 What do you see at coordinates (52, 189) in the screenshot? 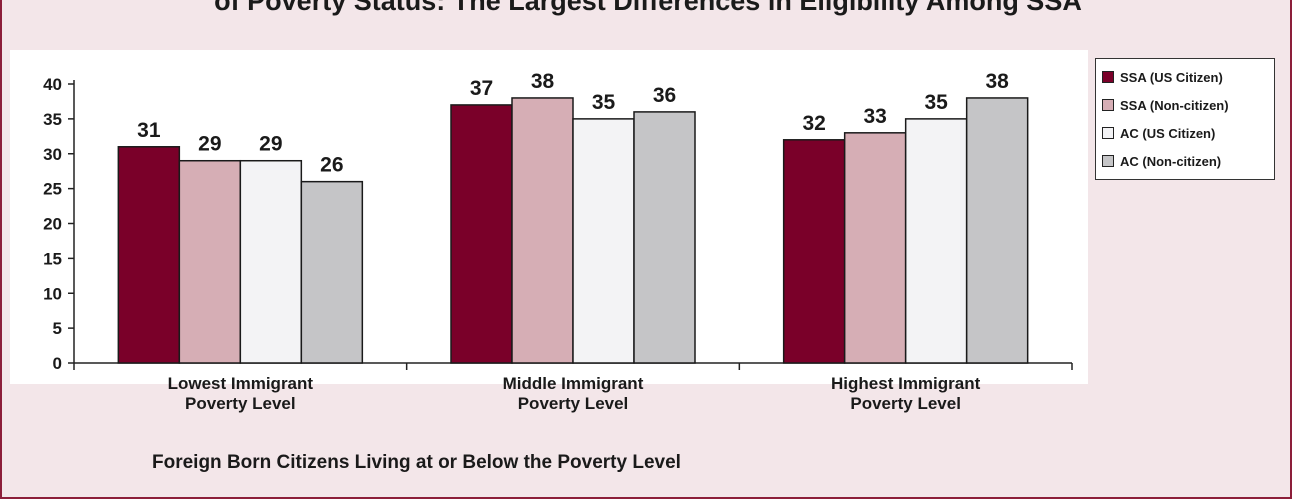
I see `y-tick-label: 25` at bounding box center [52, 189].